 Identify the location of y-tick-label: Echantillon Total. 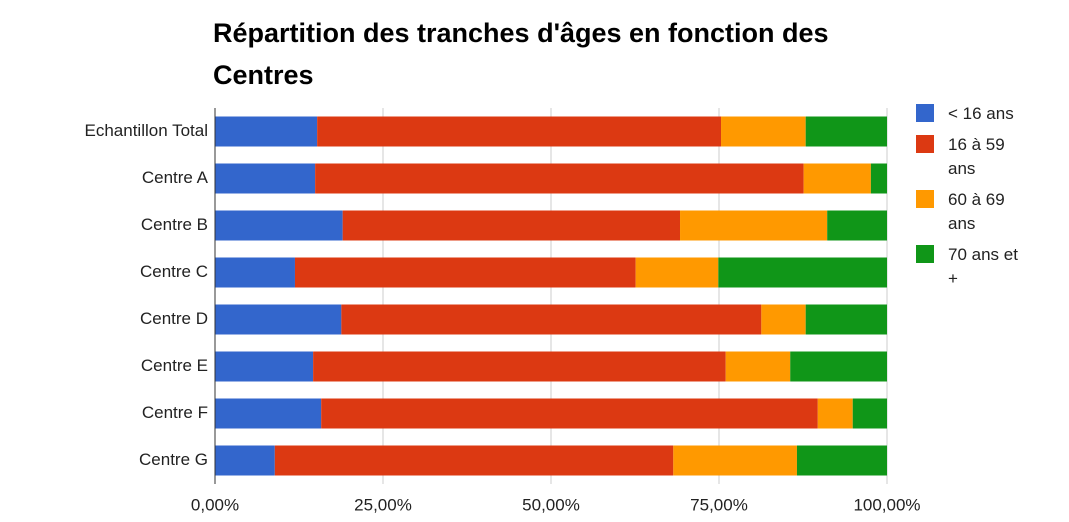
(147, 130).